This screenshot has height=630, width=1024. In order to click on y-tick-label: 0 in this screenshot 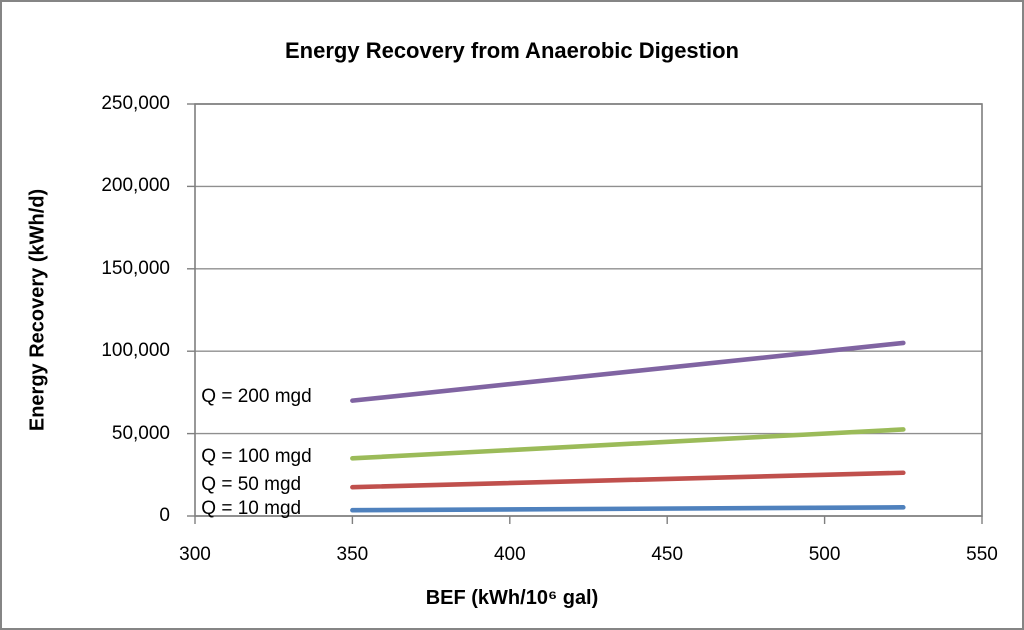, I will do `click(164, 515)`.